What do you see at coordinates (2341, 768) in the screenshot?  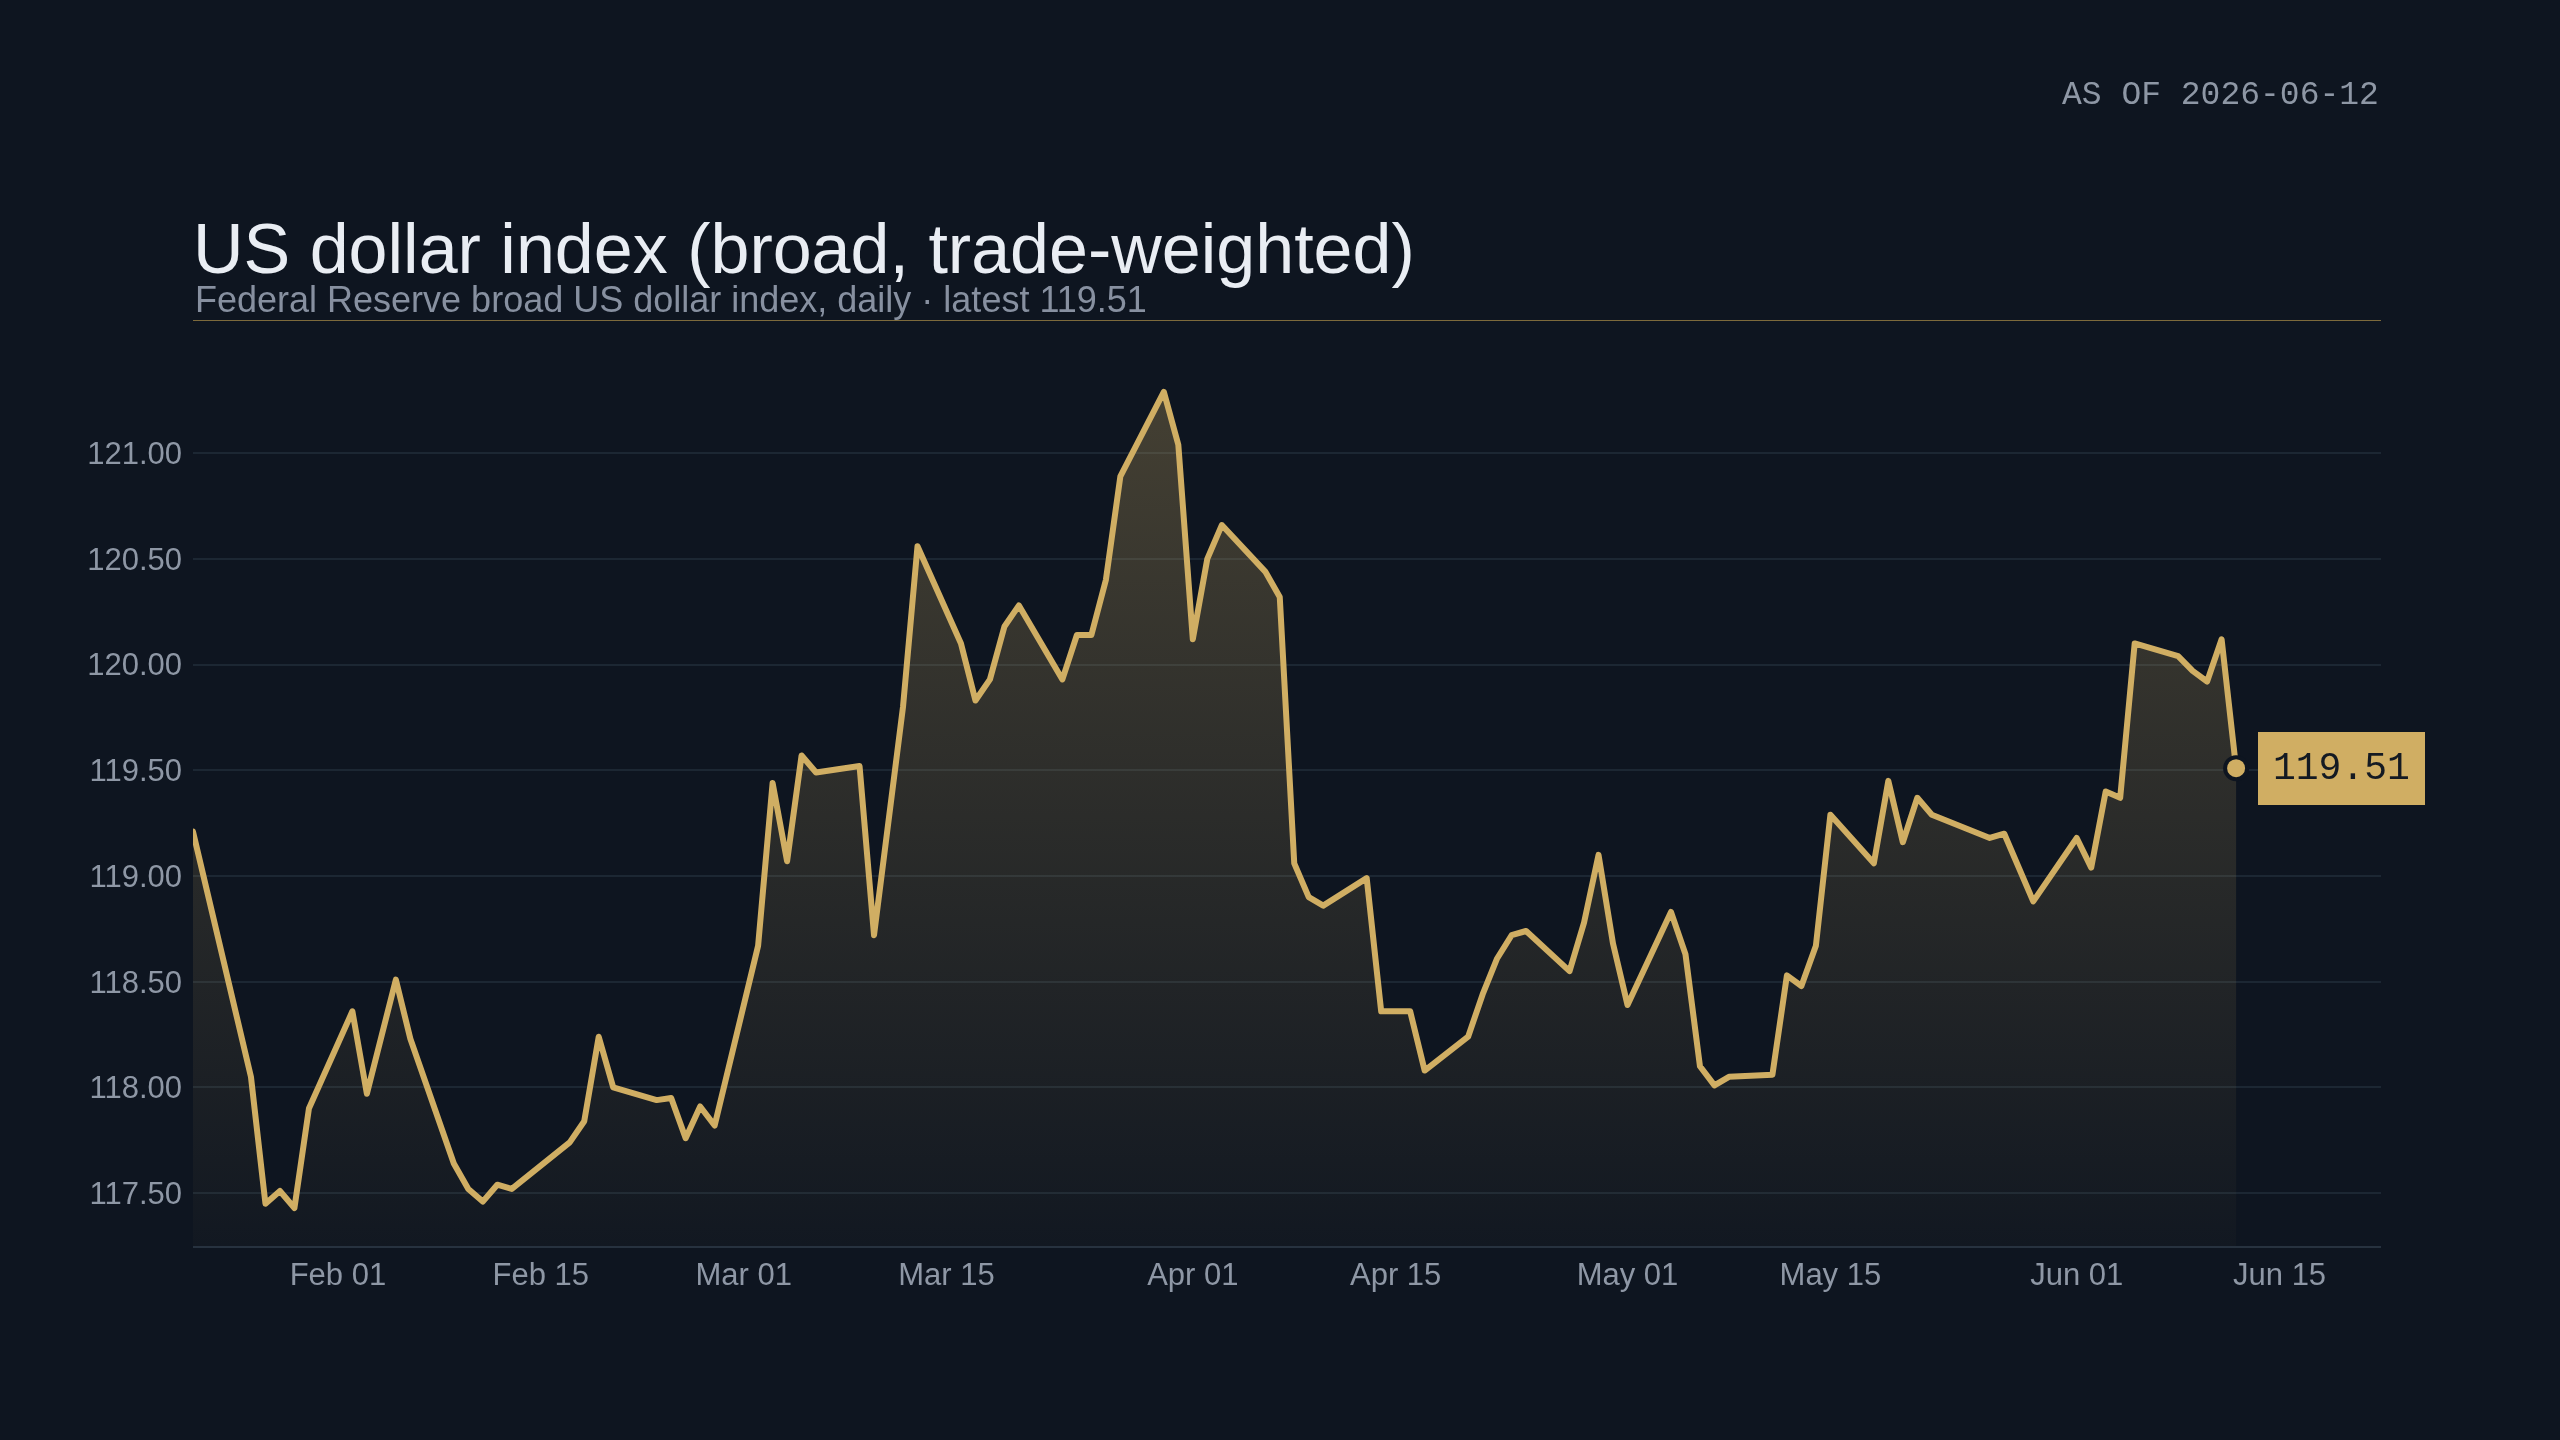 I see `annotation: 119.51` at bounding box center [2341, 768].